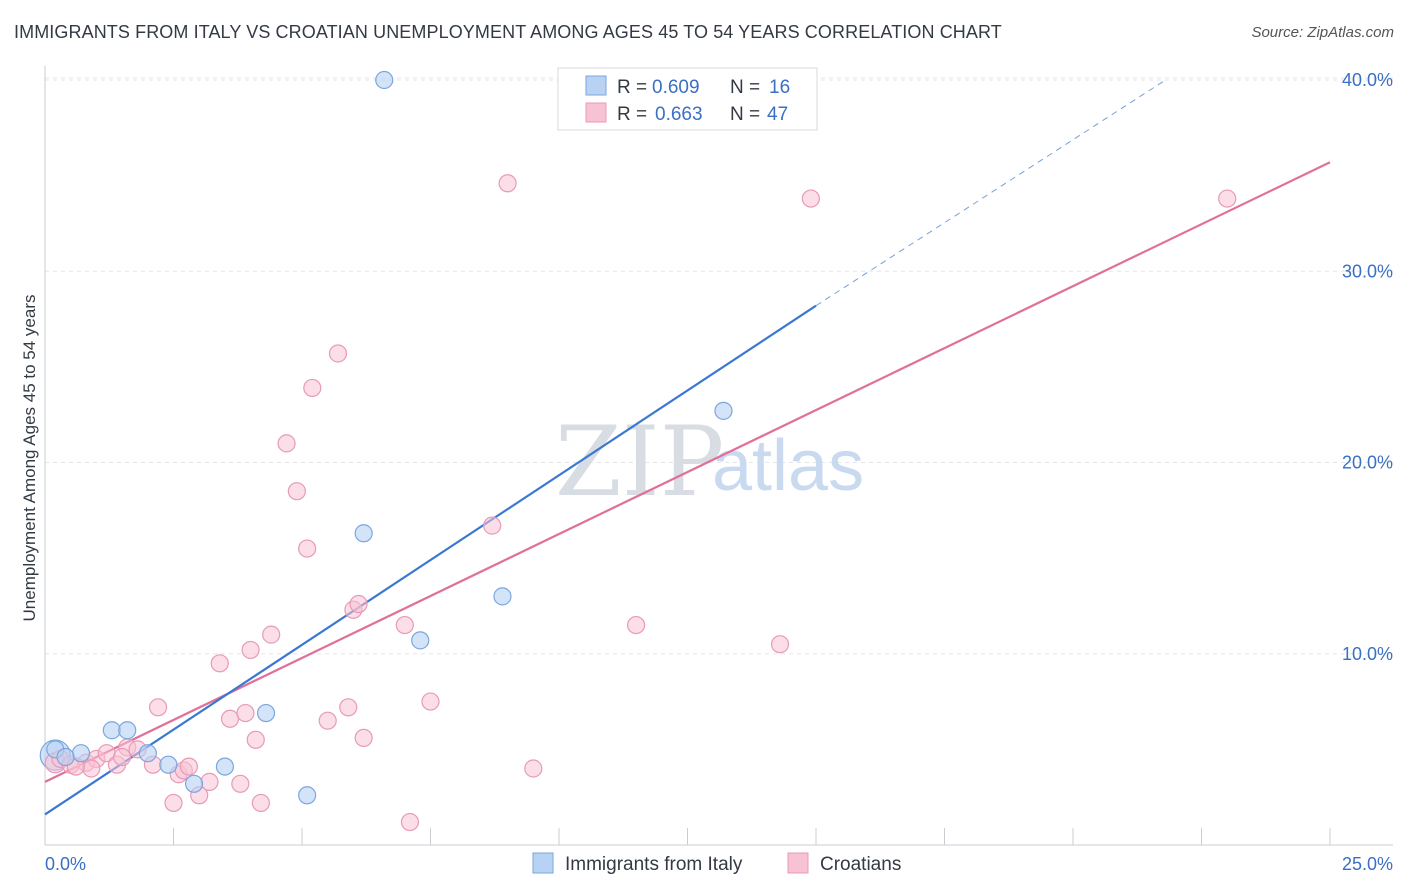 Image resolution: width=1406 pixels, height=892 pixels. I want to click on y-tick-labels: 10.0% 20.0% 30.0% 40.0%, so click(1367, 367).